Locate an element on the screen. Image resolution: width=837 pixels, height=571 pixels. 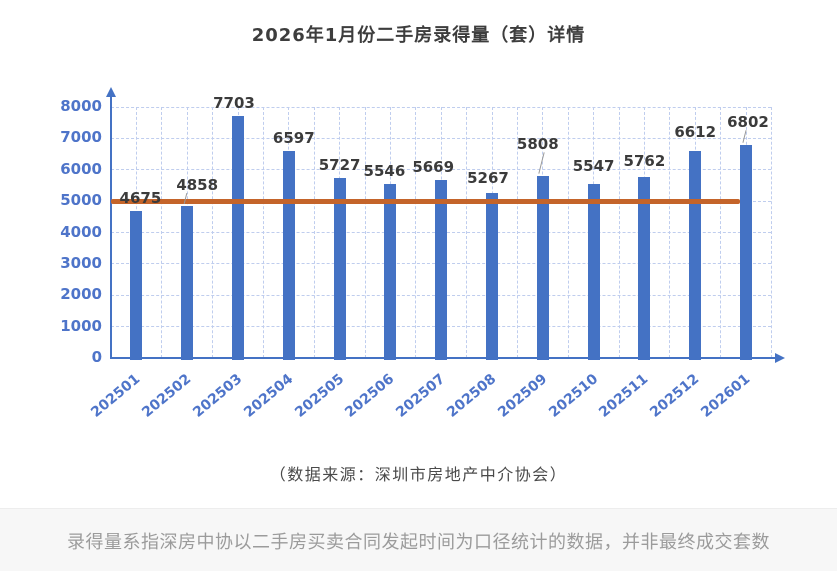
bar-value-label: 5669 is located at coordinates (433, 167).